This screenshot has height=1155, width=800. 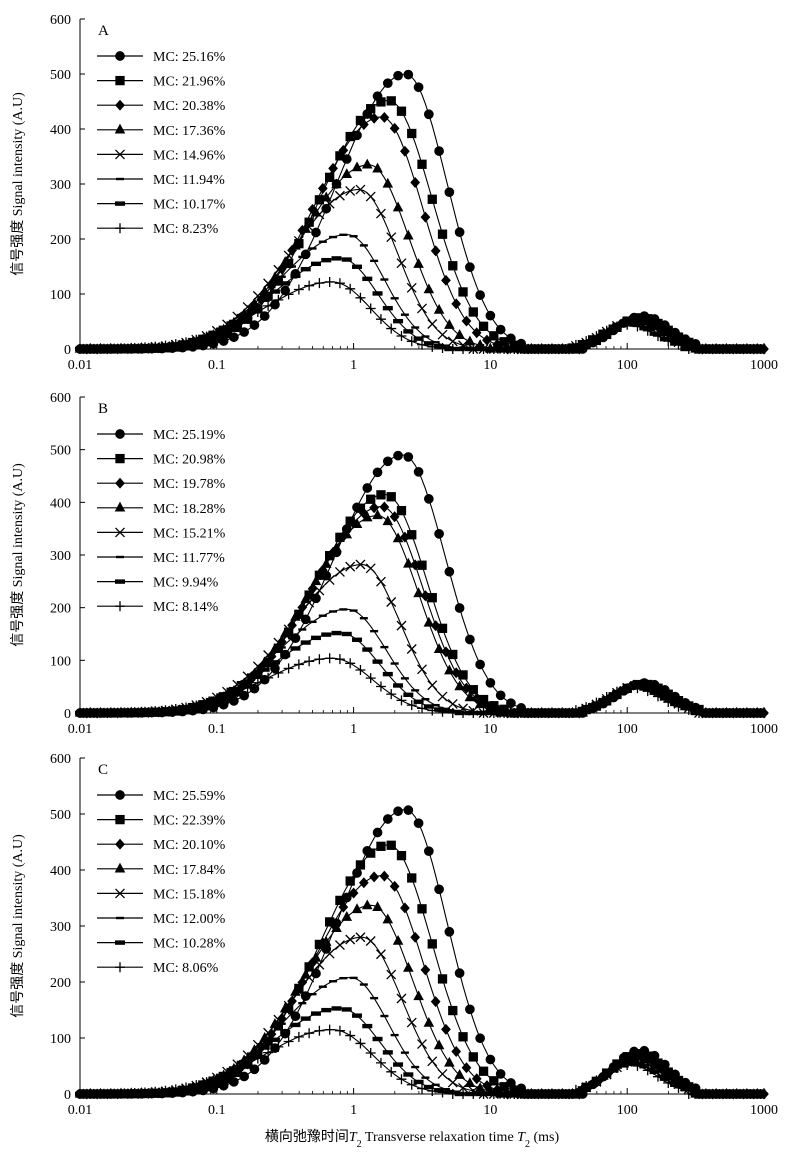 I want to click on y-tick-label: 300, so click(x=60, y=556).